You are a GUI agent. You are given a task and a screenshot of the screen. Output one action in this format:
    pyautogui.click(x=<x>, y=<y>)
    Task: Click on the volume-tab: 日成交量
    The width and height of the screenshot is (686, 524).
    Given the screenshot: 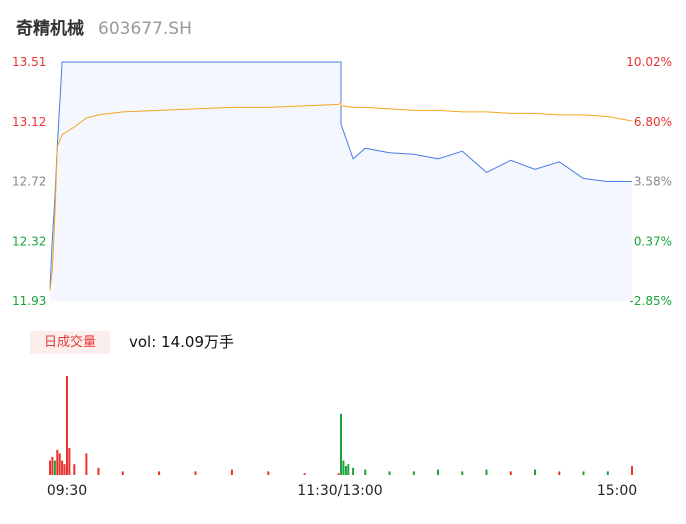 What is the action you would take?
    pyautogui.click(x=70, y=342)
    